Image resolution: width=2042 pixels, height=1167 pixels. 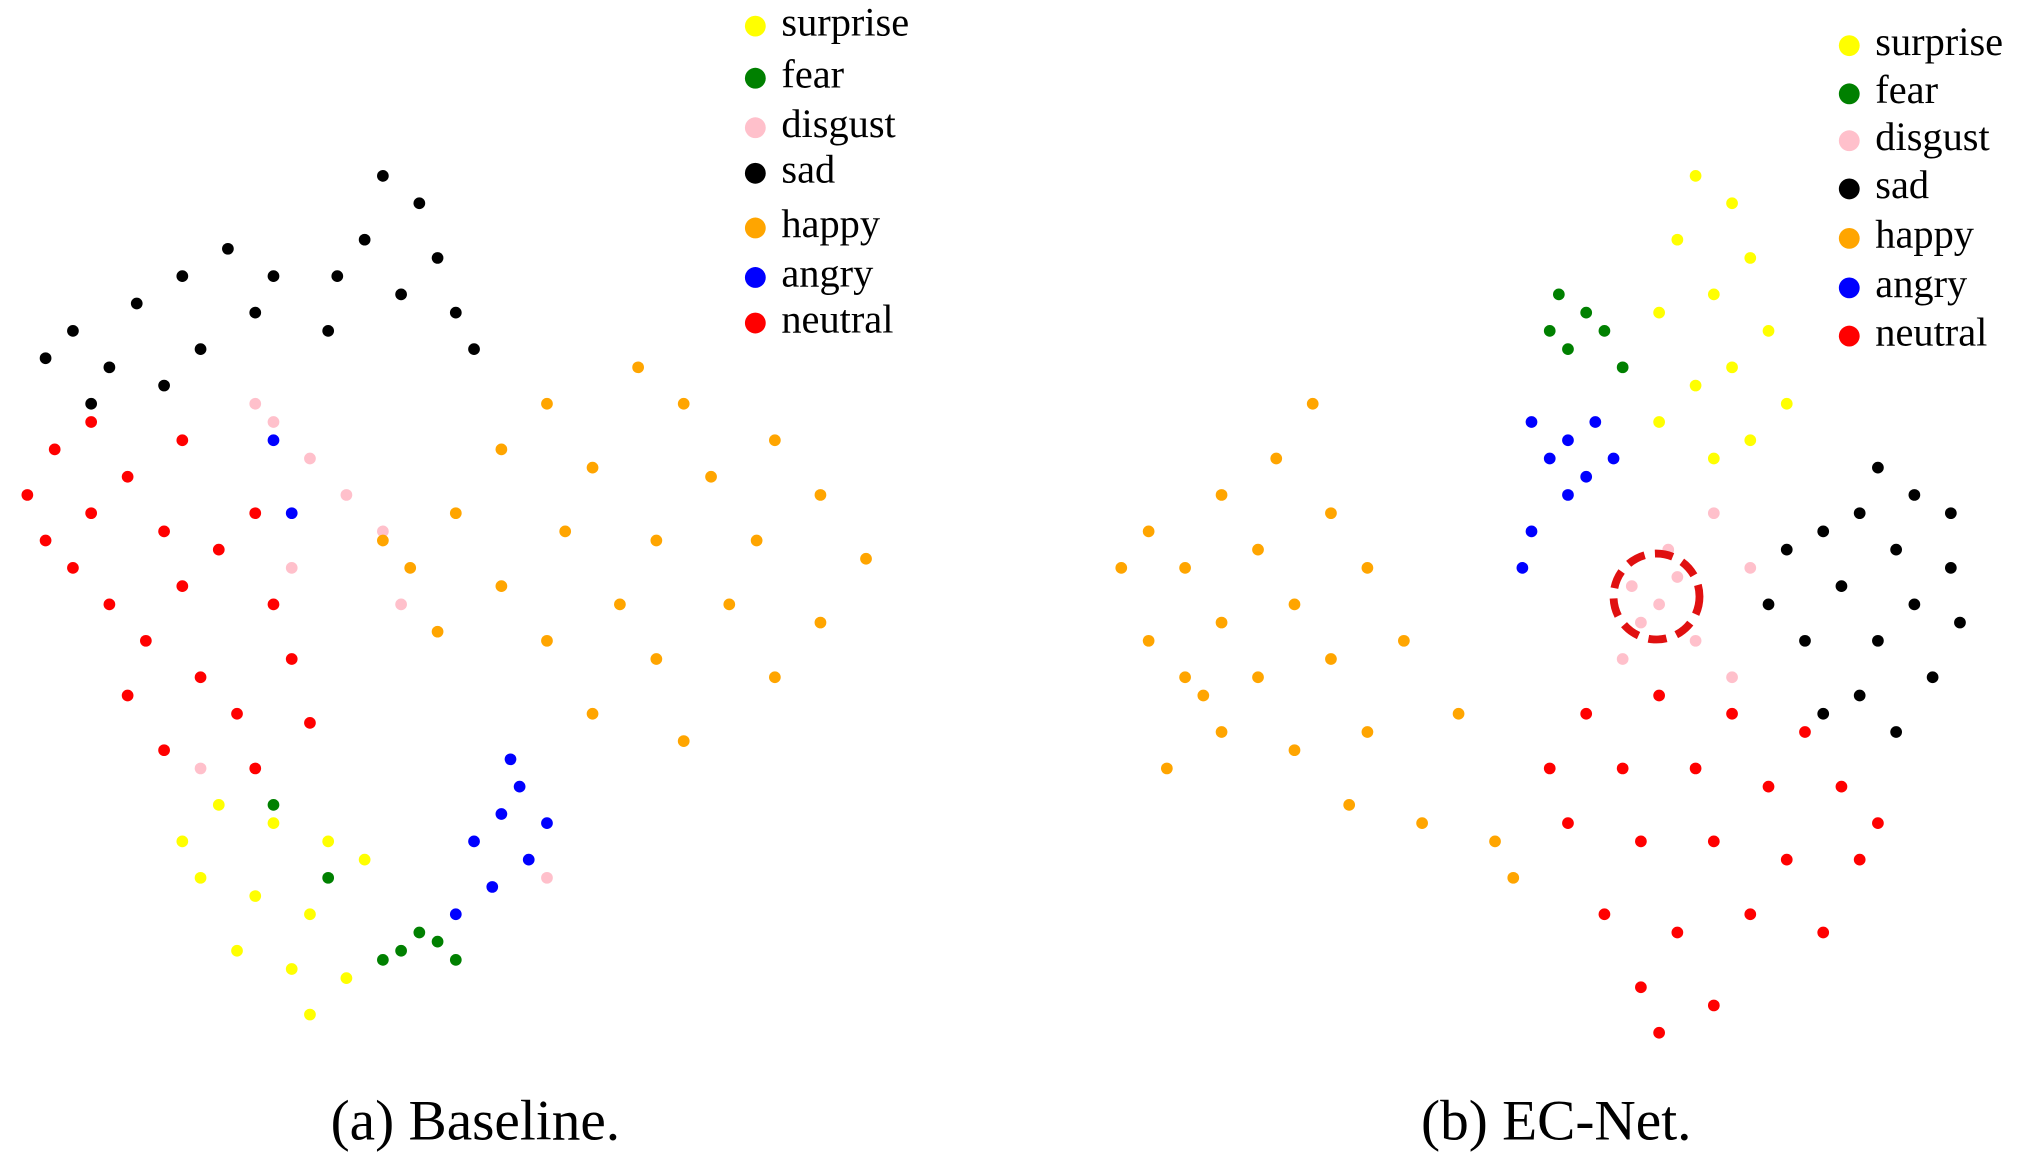 What do you see at coordinates (827, 273) in the screenshot?
I see `legend-label: angry` at bounding box center [827, 273].